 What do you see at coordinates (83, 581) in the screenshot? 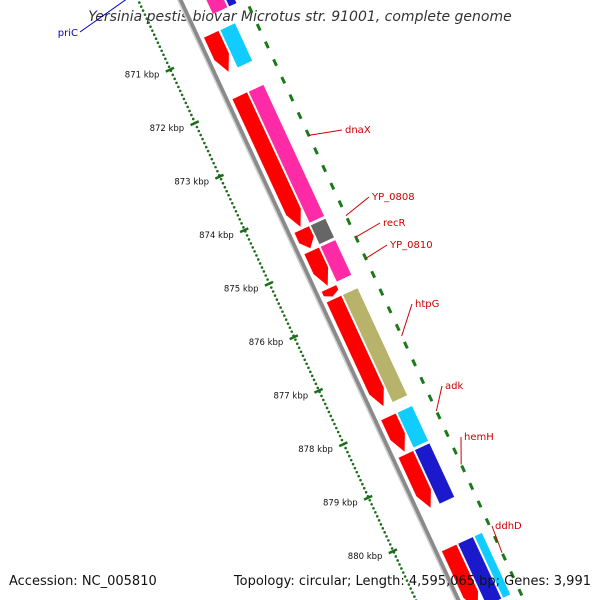
I see `accession-text: Accession: NC_005810` at bounding box center [83, 581].